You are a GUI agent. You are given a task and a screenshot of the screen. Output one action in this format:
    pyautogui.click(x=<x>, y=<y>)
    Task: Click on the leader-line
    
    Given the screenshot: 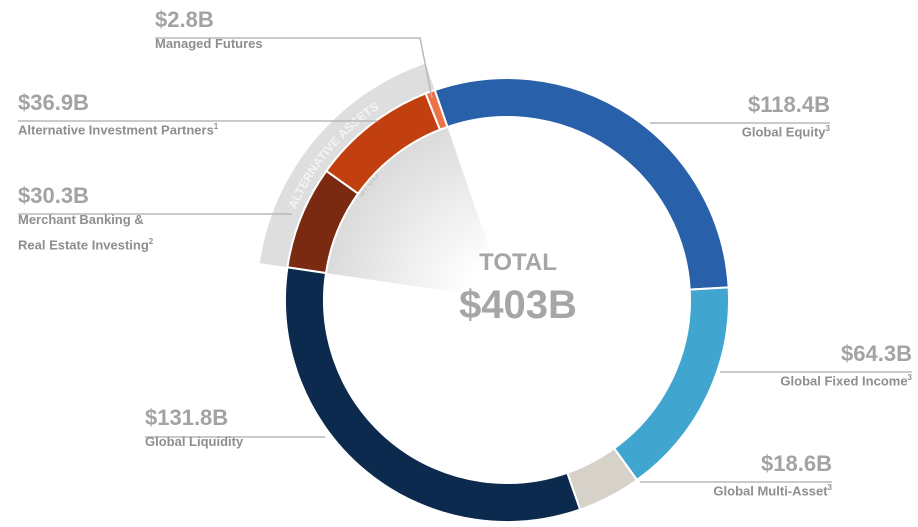 What is the action you would take?
    pyautogui.click(x=294, y=68)
    